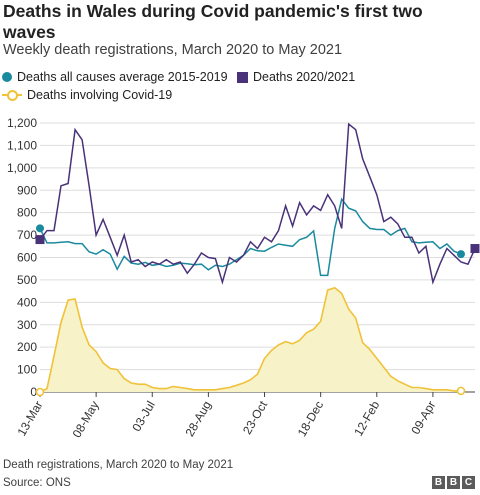 This screenshot has height=495, width=480. I want to click on legend-label: Deaths all causes average 2015-2019, so click(122, 77).